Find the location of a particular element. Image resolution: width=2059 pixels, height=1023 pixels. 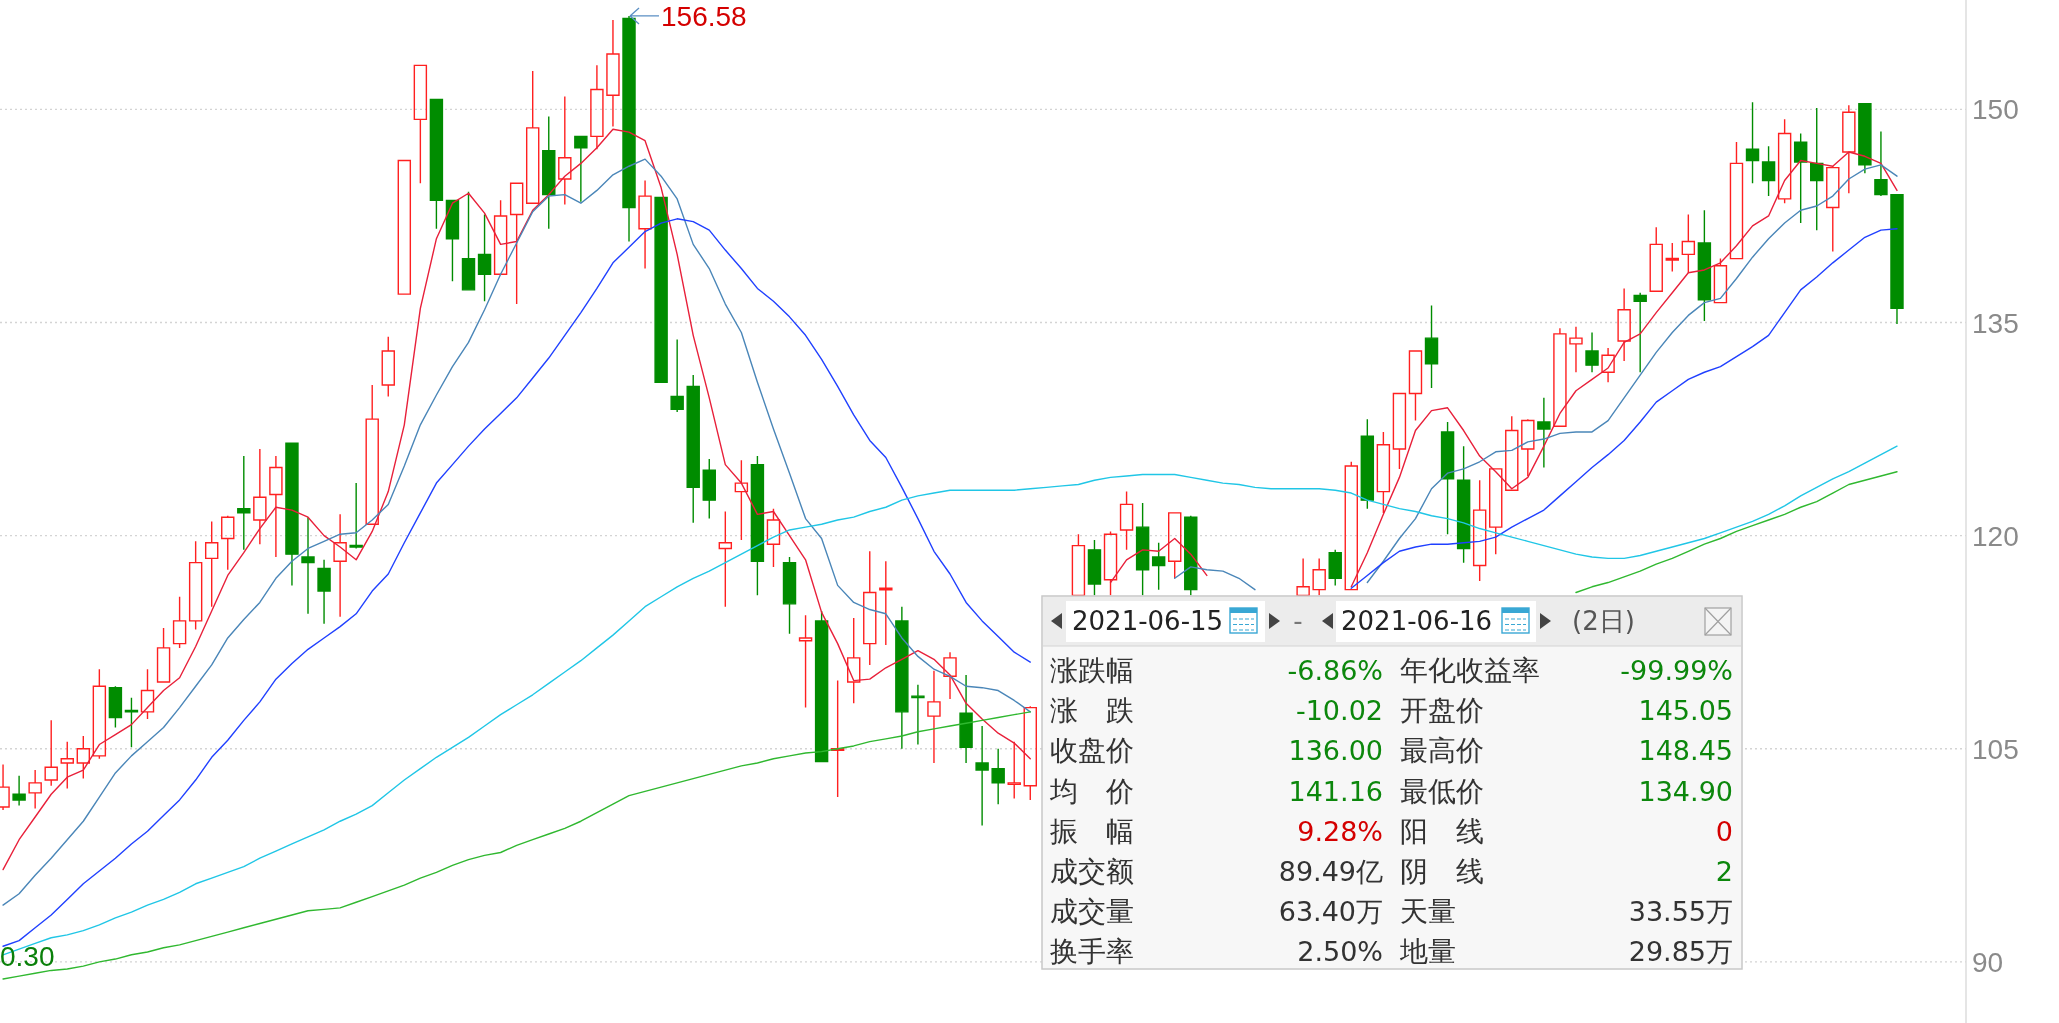

text: 2.50% is located at coordinates (1340, 952).